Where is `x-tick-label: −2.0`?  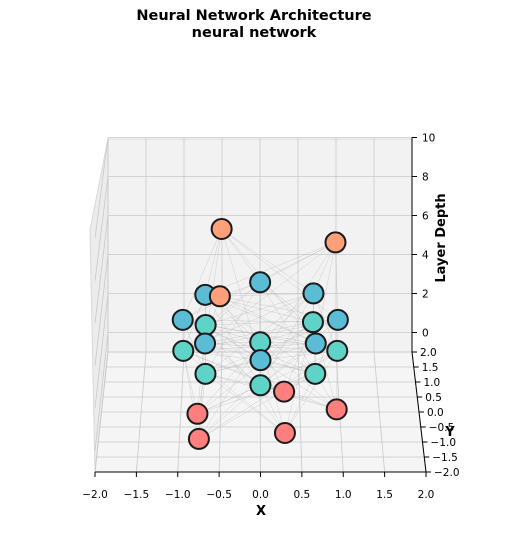 x-tick-label: −2.0 is located at coordinates (95, 495).